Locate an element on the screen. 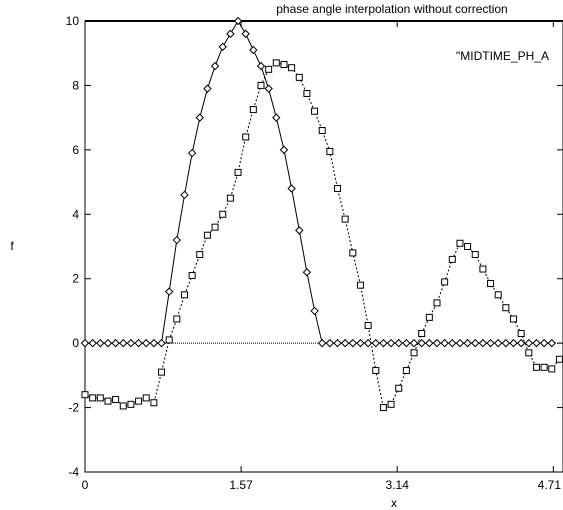  x-tick-label: 1.57 is located at coordinates (241, 485).